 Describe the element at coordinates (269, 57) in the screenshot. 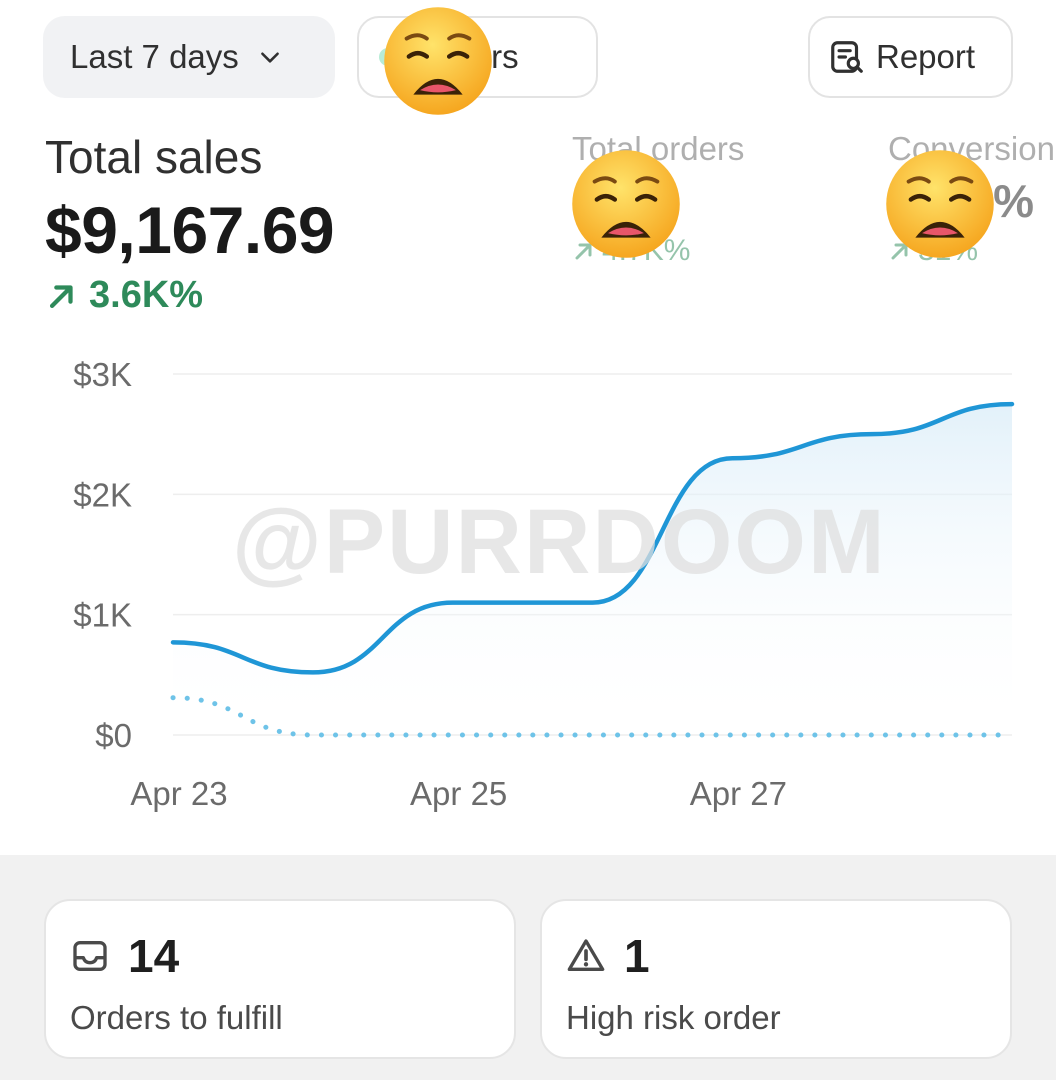

I see `chevron-down-icon` at that location.